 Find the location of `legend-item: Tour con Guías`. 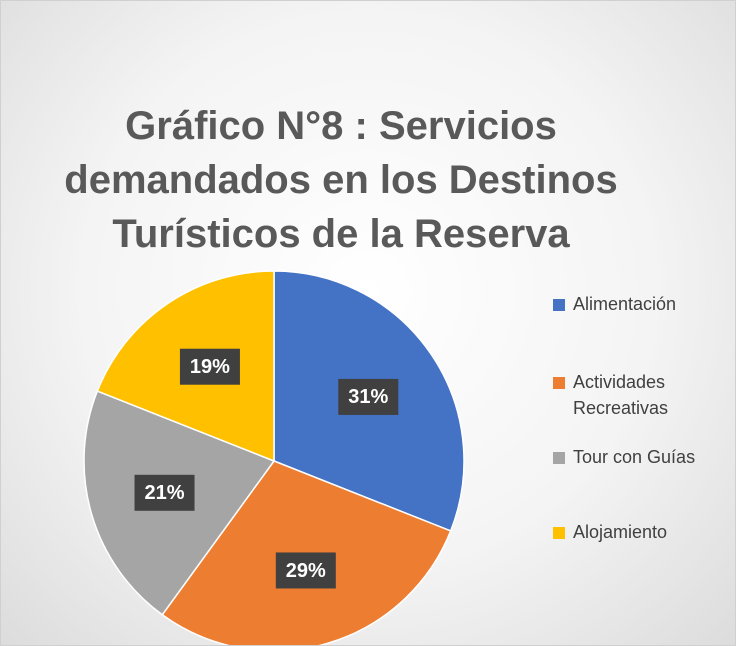

legend-item: Tour con Guías is located at coordinates (638, 457).